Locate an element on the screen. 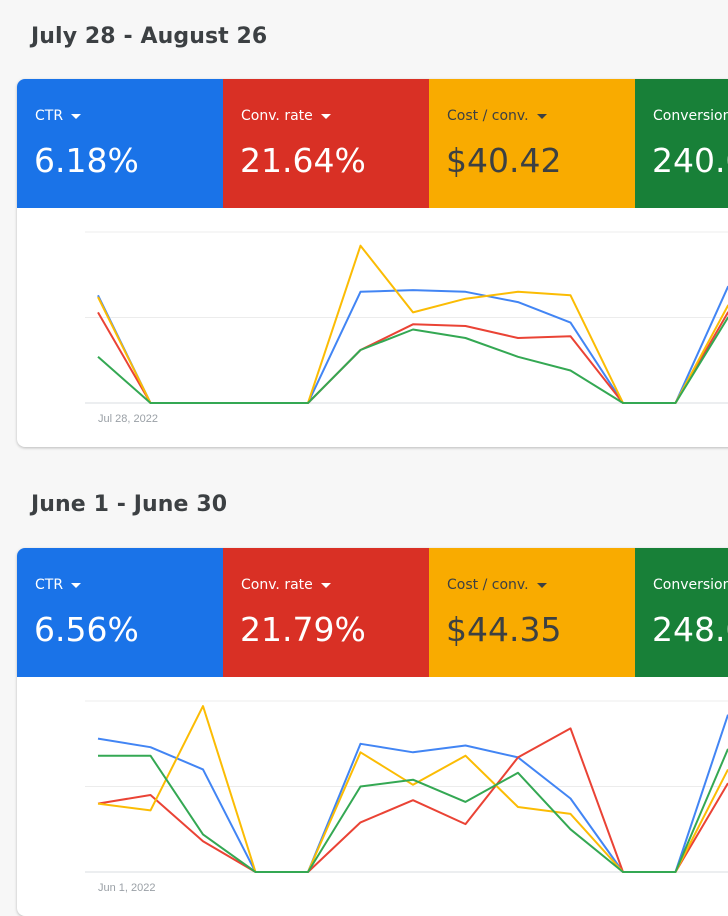  metric-tile-conv-rate: Conv. rate 21.64% is located at coordinates (326, 143).